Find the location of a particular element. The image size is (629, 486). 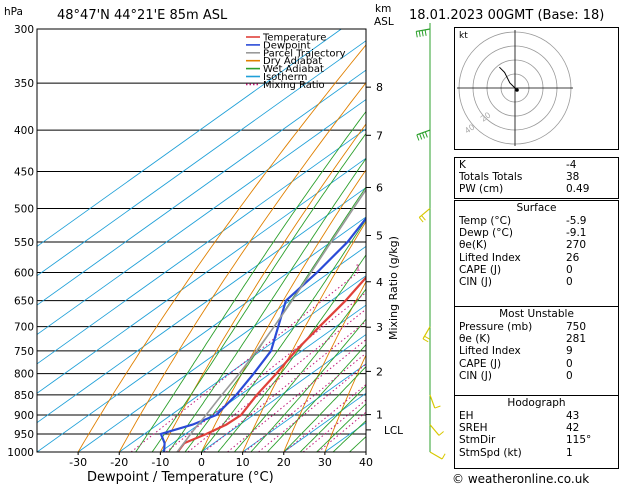

hodograph-ring-label: 40 is located at coordinates (470, 128).